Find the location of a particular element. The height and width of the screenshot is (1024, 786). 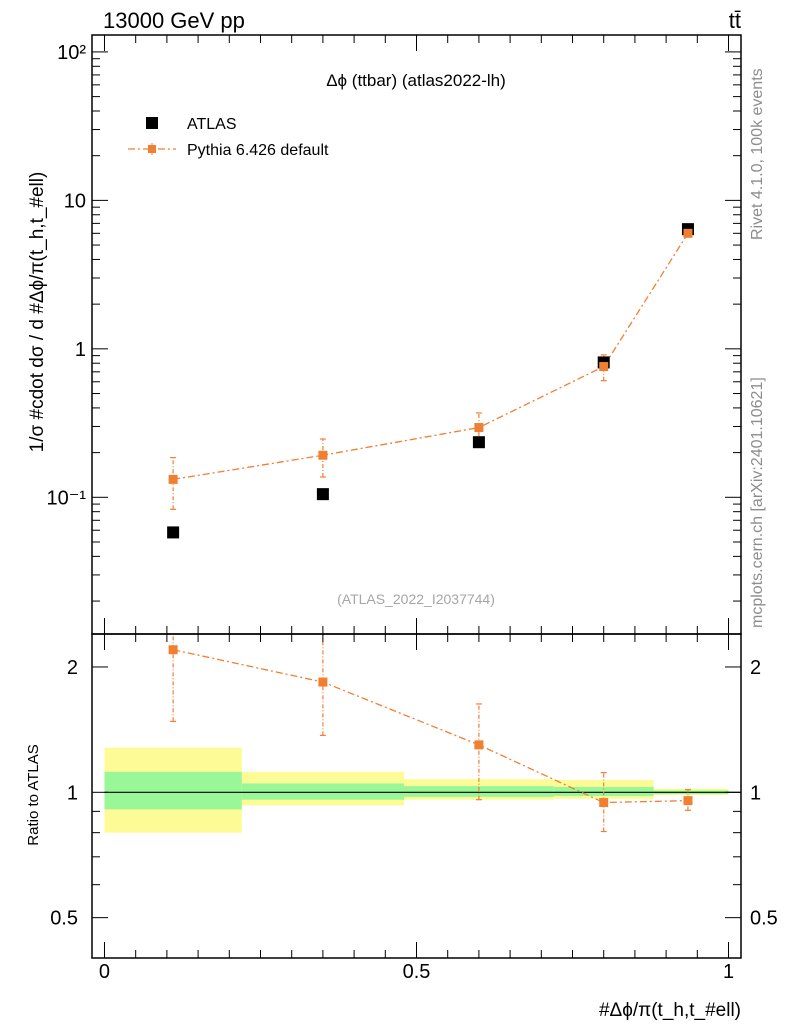

legend-pythia-marker is located at coordinates (152, 149).